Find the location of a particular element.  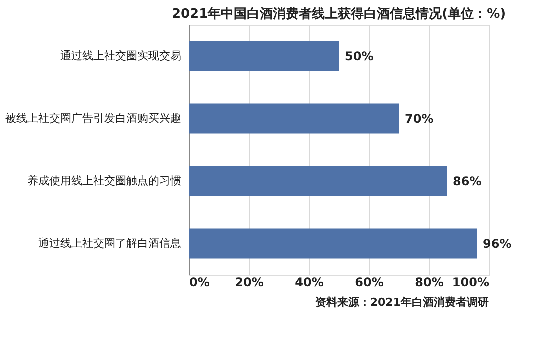

text: 资料来源：2021年白酒消费者调研 is located at coordinates (402, 302).